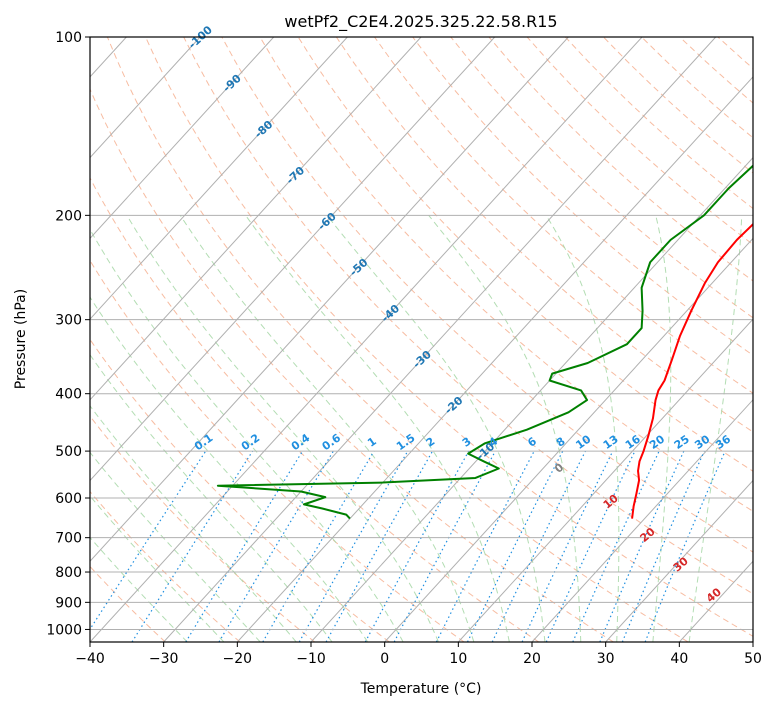  Describe the element at coordinates (606, 659) in the screenshot. I see `x-tick-label: 30` at that location.